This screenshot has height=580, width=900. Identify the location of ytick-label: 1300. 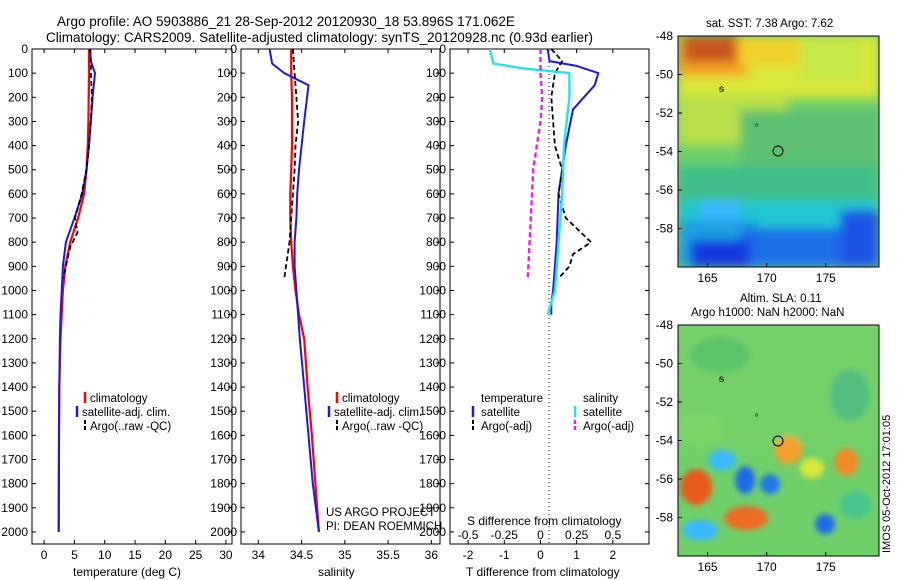
(432, 363).